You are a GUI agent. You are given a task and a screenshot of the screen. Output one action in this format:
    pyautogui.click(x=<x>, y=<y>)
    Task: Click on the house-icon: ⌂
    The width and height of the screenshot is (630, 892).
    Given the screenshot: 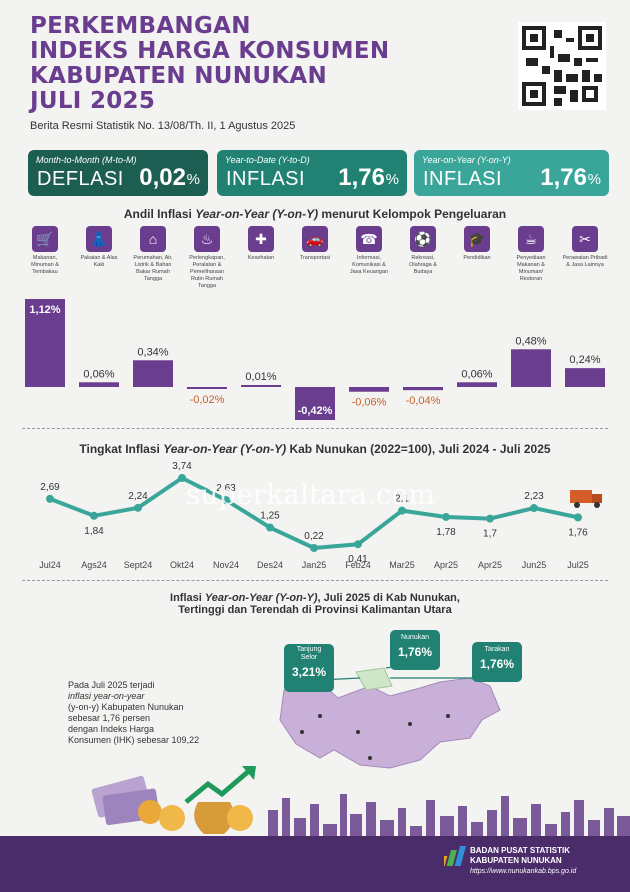 What is the action you would take?
    pyautogui.click(x=153, y=239)
    